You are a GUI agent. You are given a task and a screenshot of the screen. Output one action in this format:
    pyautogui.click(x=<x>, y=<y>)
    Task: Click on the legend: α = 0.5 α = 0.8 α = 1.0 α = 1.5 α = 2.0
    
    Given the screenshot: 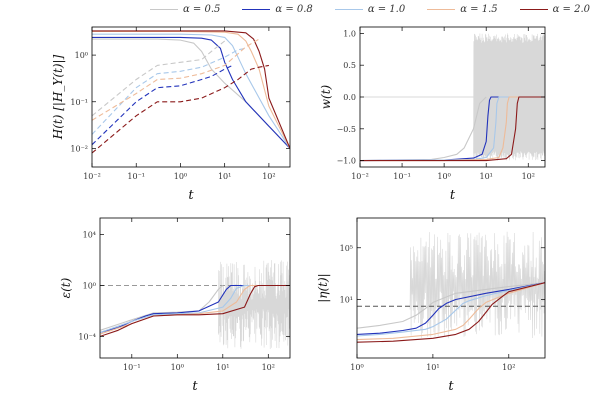 What is the action you would take?
    pyautogui.click(x=370, y=9)
    